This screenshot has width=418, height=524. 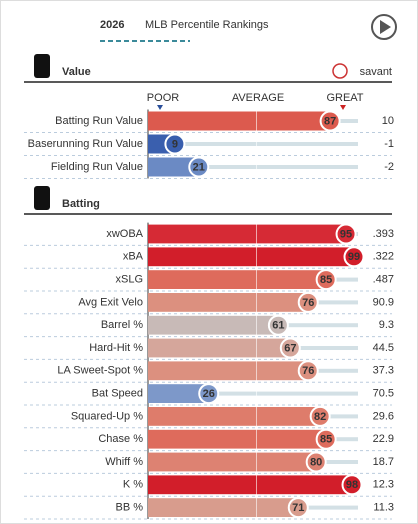 I want to click on scale-great: GREAT, so click(x=344, y=98).